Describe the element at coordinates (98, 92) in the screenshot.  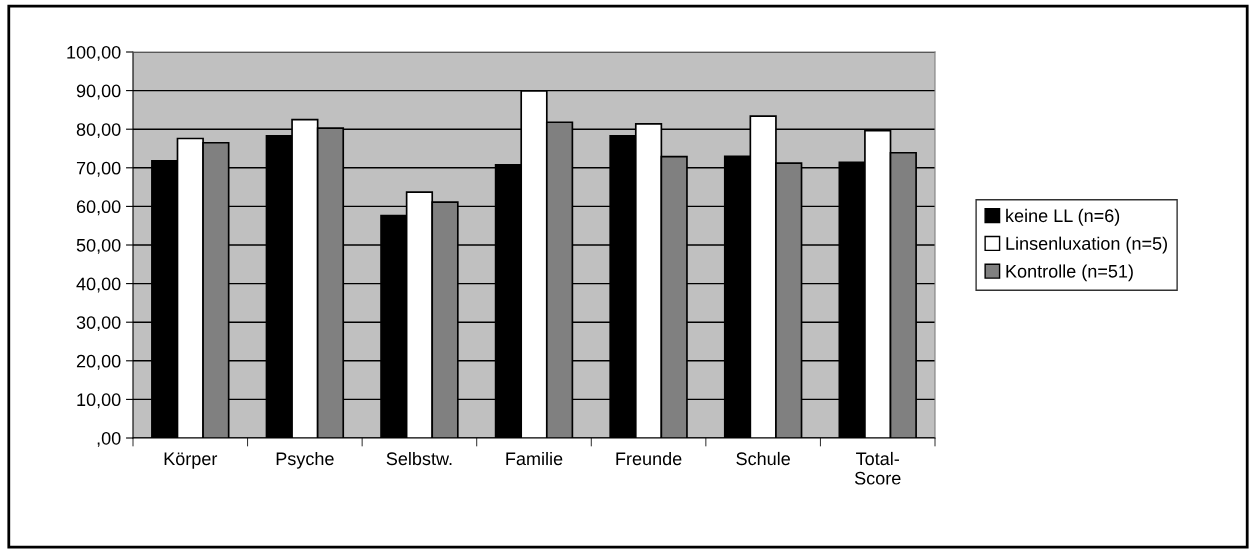
I see `y-tick-label: 90,00` at that location.